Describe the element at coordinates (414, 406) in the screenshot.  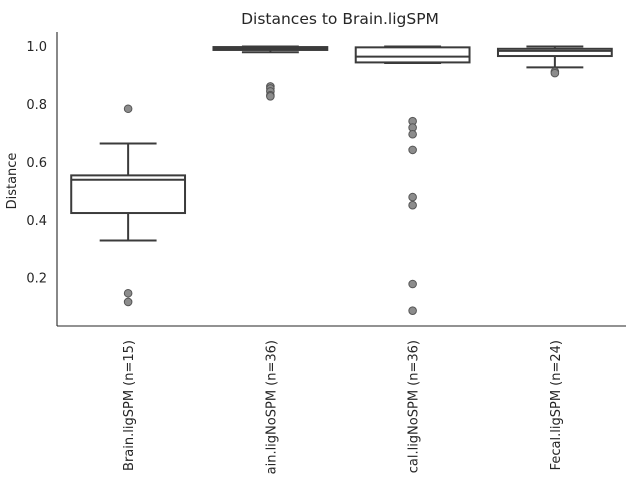
I see `x-tick-label: cal.ligNoSPM (n=36)` at that location.